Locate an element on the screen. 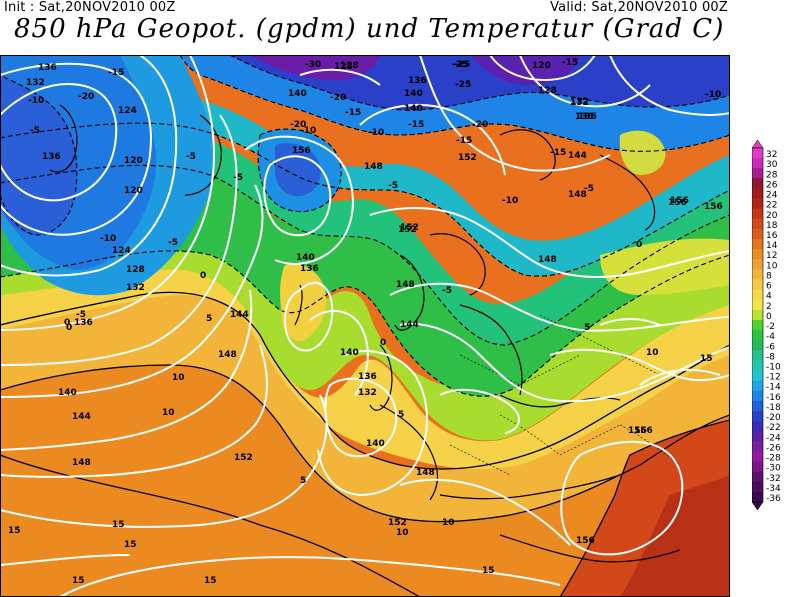  colorbar-label: -18 is located at coordinates (773, 408).